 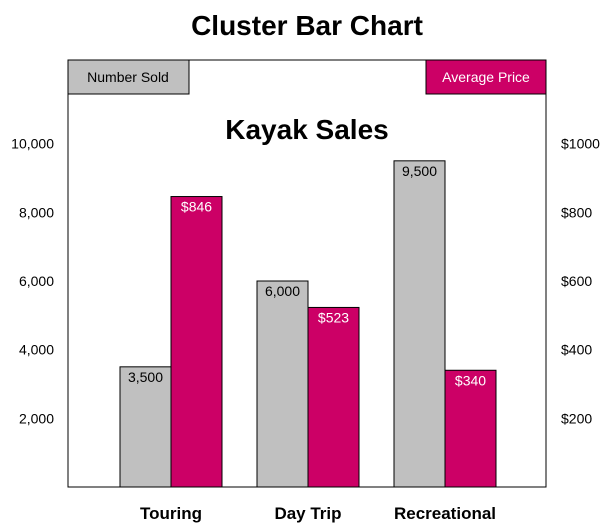 What do you see at coordinates (470, 380) in the screenshot?
I see `data-label-average-price: $340` at bounding box center [470, 380].